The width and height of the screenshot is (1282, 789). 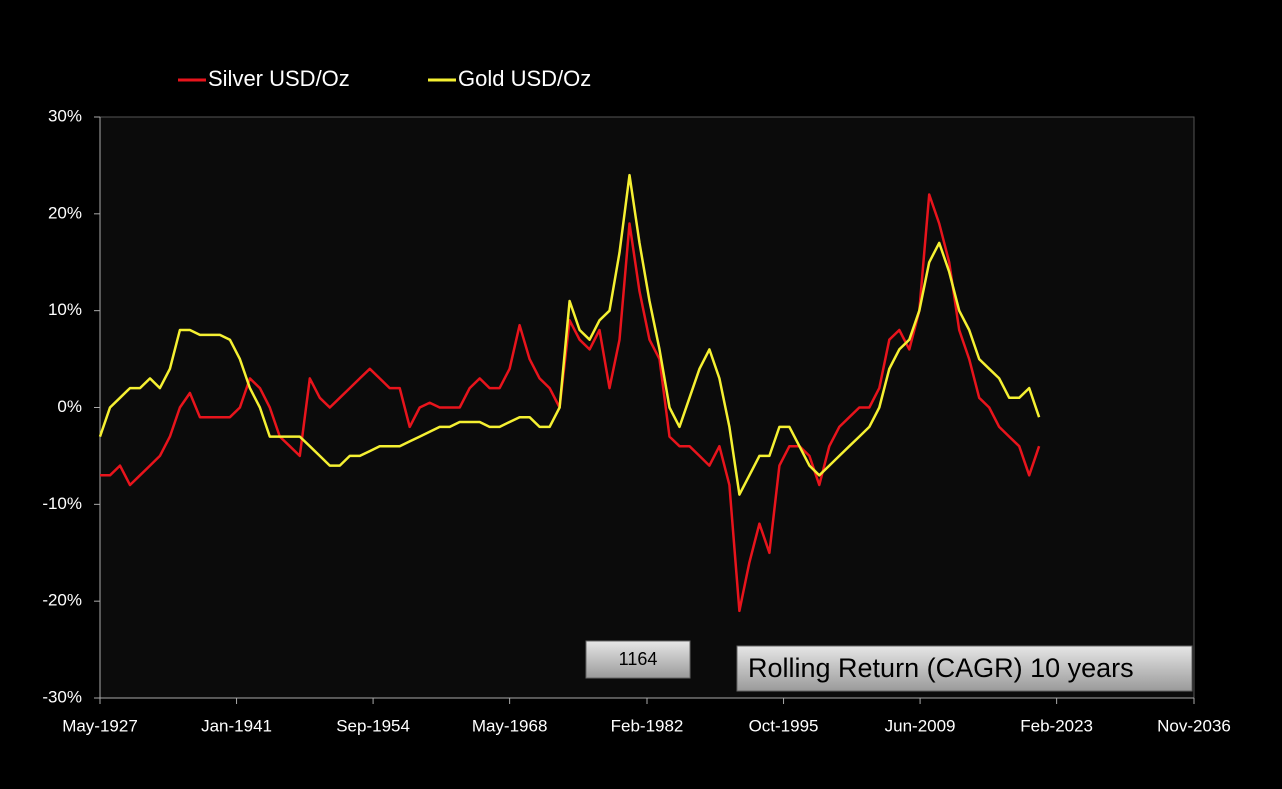 What do you see at coordinates (510, 725) in the screenshot?
I see `x-tick-label: May-1968` at bounding box center [510, 725].